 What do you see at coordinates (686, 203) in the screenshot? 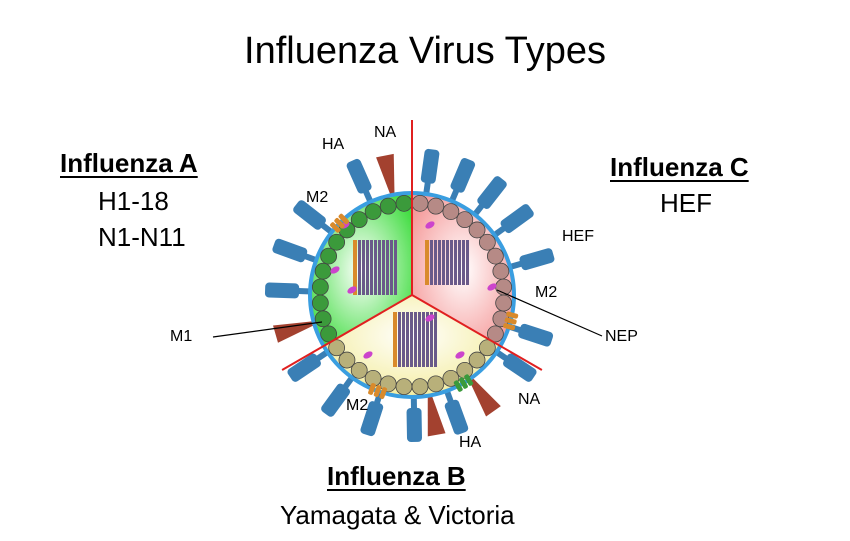
I see `influenza-c-hef: HEF` at bounding box center [686, 203].